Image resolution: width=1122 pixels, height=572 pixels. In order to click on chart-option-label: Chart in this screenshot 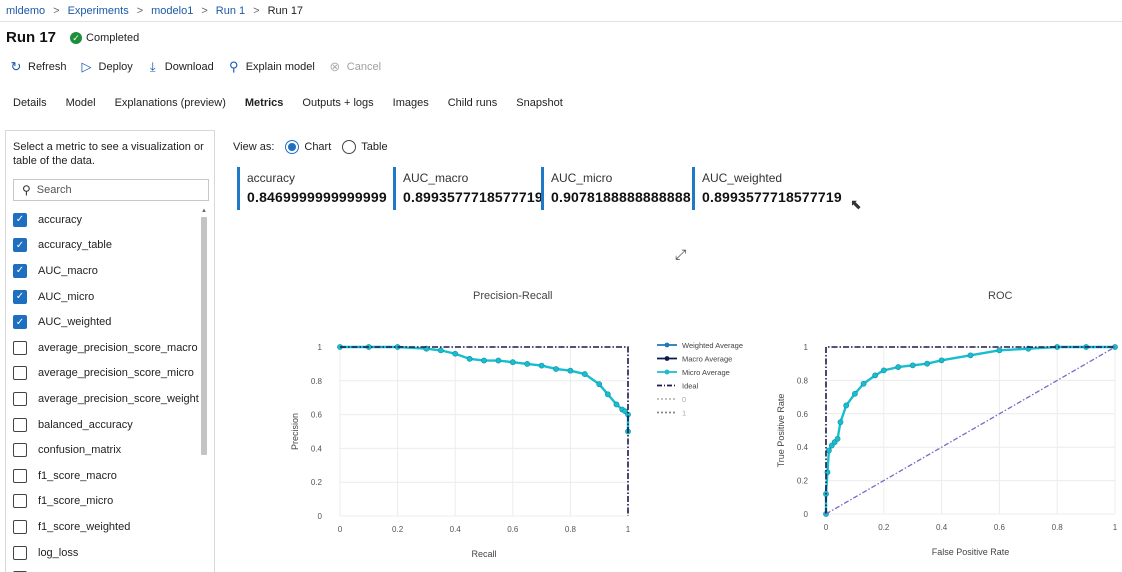, I will do `click(318, 147)`.